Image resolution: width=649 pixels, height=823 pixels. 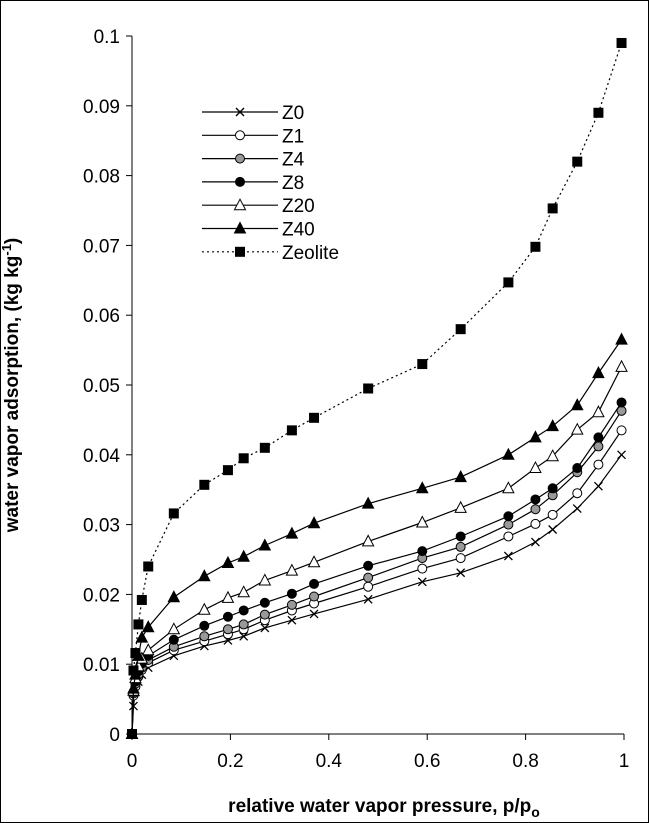 What do you see at coordinates (379, 806) in the screenshot?
I see `x-axis-title-main: relative water vapor pressure, p/p` at bounding box center [379, 806].